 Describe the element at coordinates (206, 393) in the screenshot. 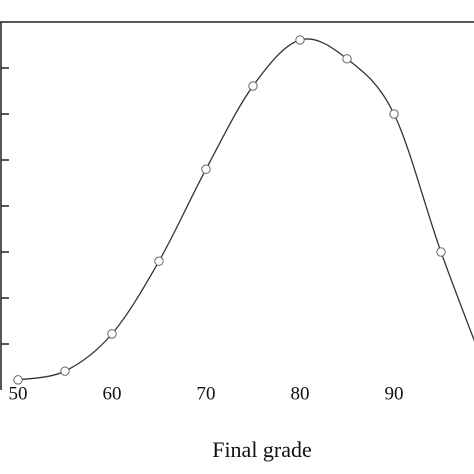

I see `x-tick-label: 70` at that location.